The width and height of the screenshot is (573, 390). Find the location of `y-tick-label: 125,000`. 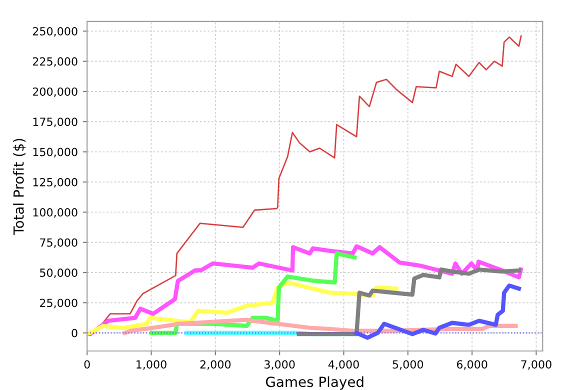

y-tick-label: 125,000 is located at coordinates (55, 183).